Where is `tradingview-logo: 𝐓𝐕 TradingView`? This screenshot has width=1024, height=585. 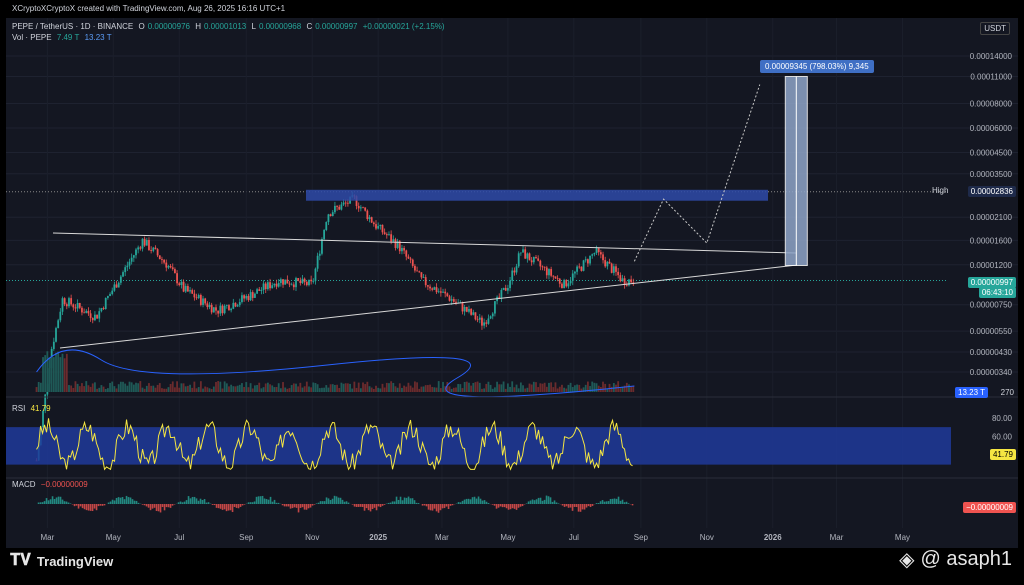 tradingview-logo: 𝐓𝐕 TradingView is located at coordinates (61, 561).